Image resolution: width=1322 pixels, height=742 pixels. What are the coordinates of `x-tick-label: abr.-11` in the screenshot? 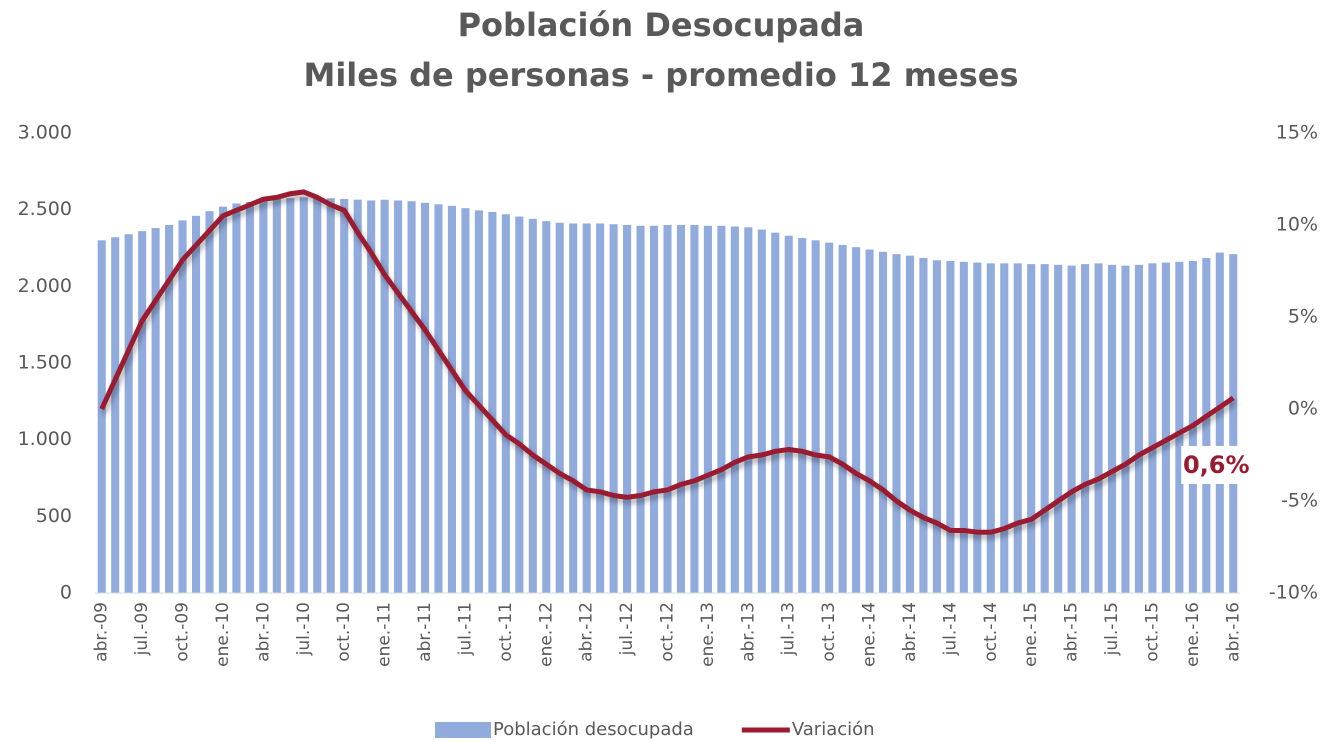 It's located at (425, 632).